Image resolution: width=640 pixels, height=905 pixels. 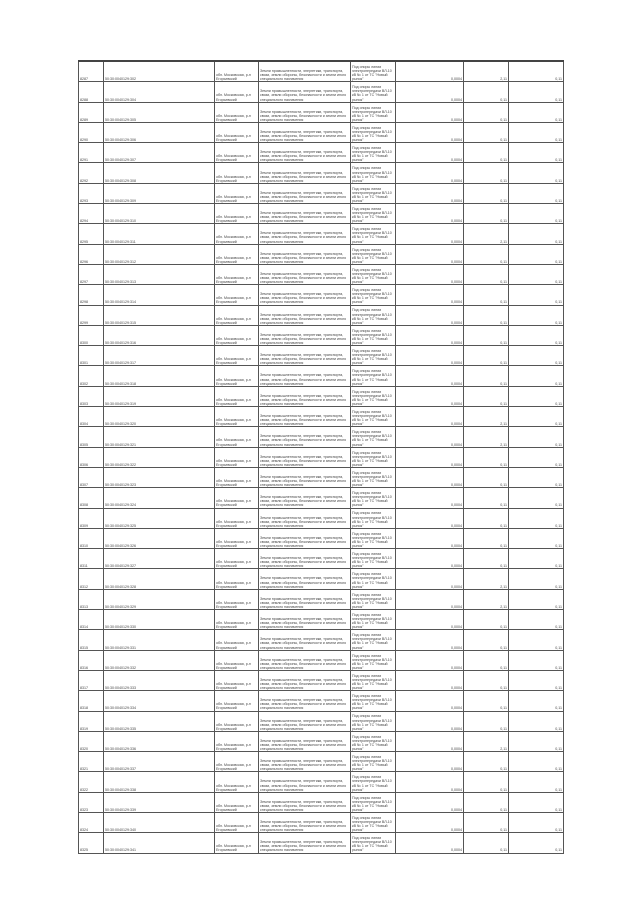 I want to click on row-number: 8295, so click(x=91, y=234).